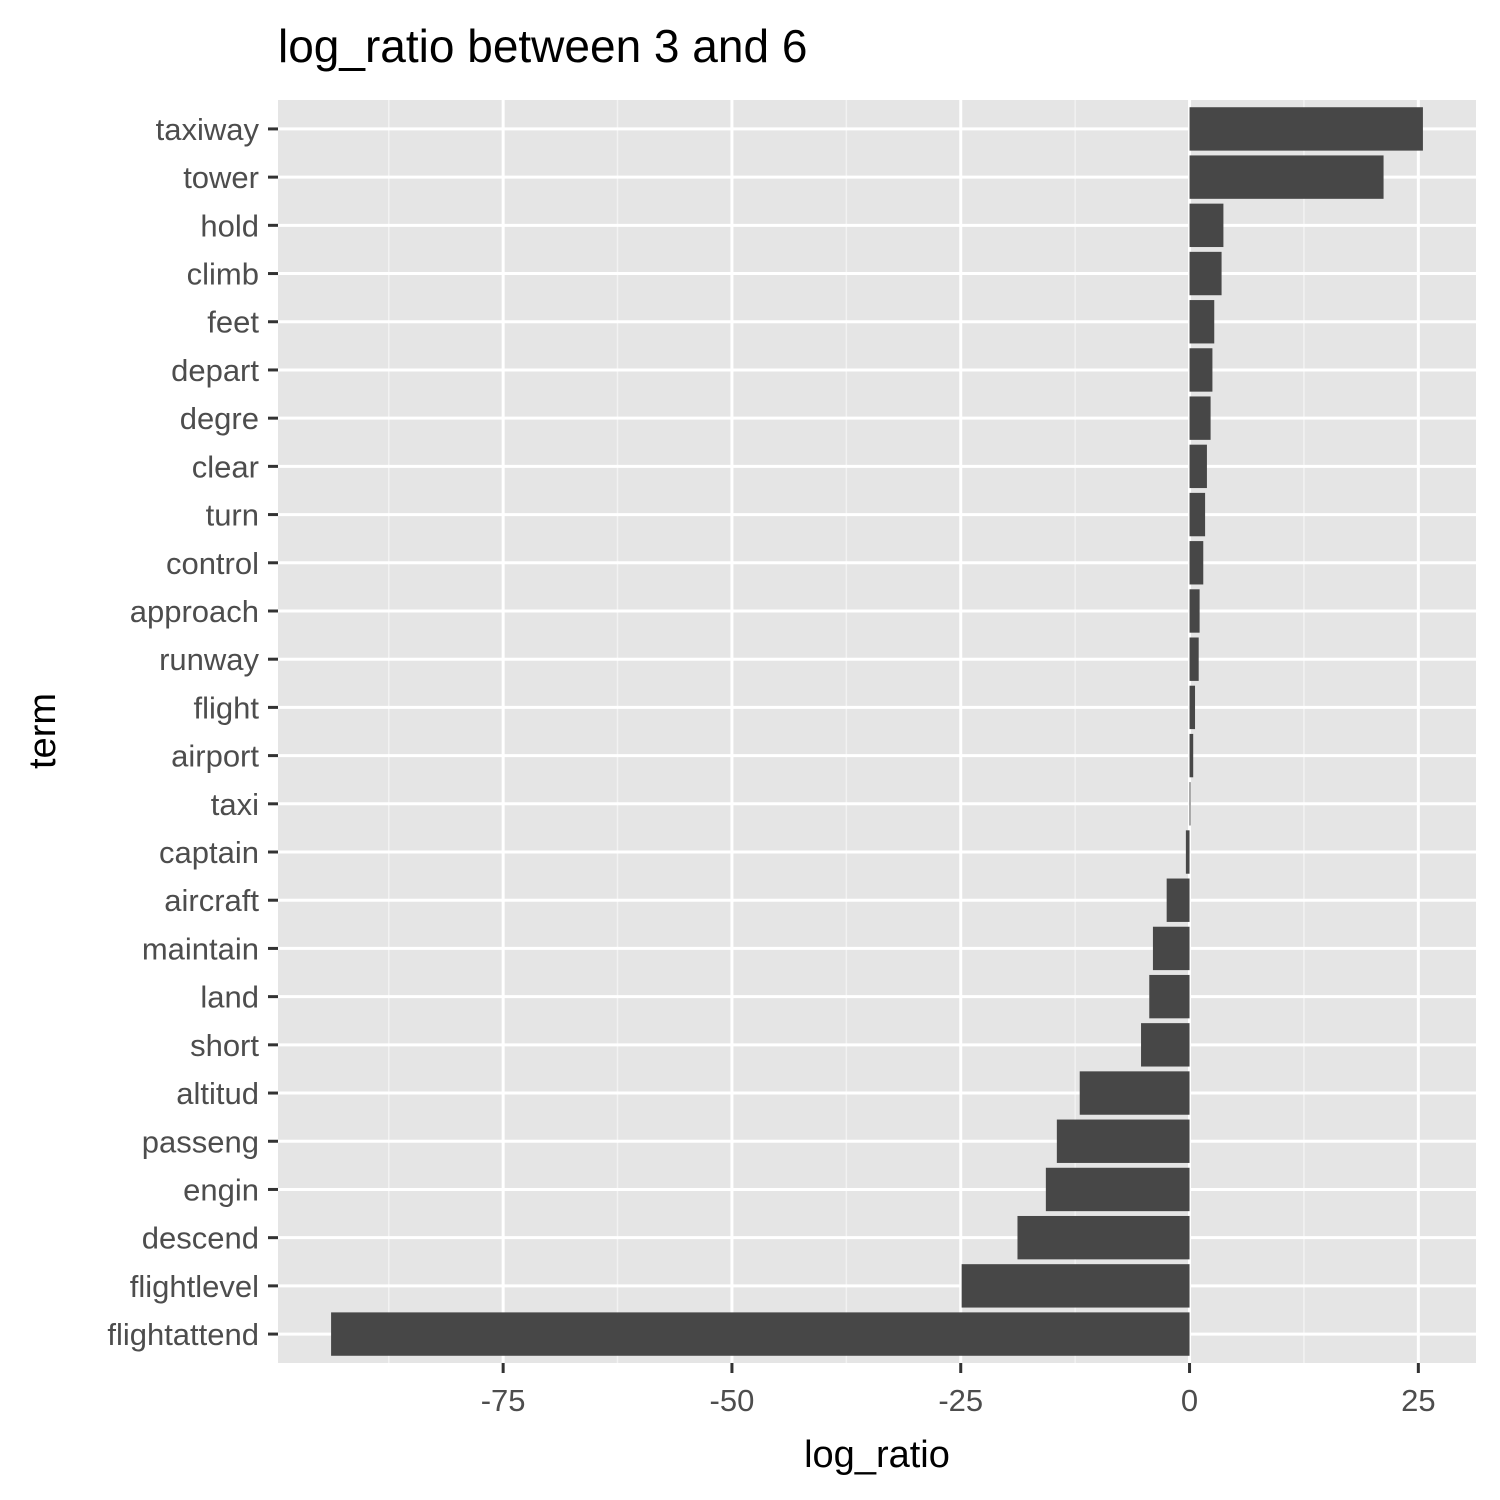 The image size is (1500, 1500). I want to click on bar-climb, so click(1205, 273).